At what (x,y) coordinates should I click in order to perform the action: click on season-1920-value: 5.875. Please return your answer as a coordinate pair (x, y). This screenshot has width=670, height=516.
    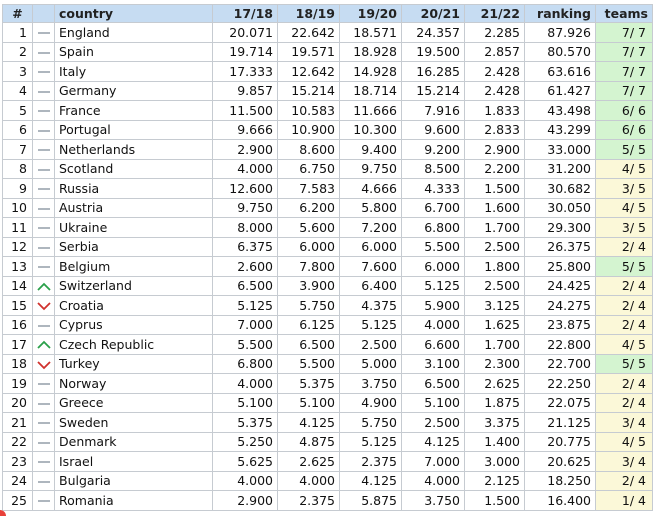
    Looking at the image, I should click on (370, 500).